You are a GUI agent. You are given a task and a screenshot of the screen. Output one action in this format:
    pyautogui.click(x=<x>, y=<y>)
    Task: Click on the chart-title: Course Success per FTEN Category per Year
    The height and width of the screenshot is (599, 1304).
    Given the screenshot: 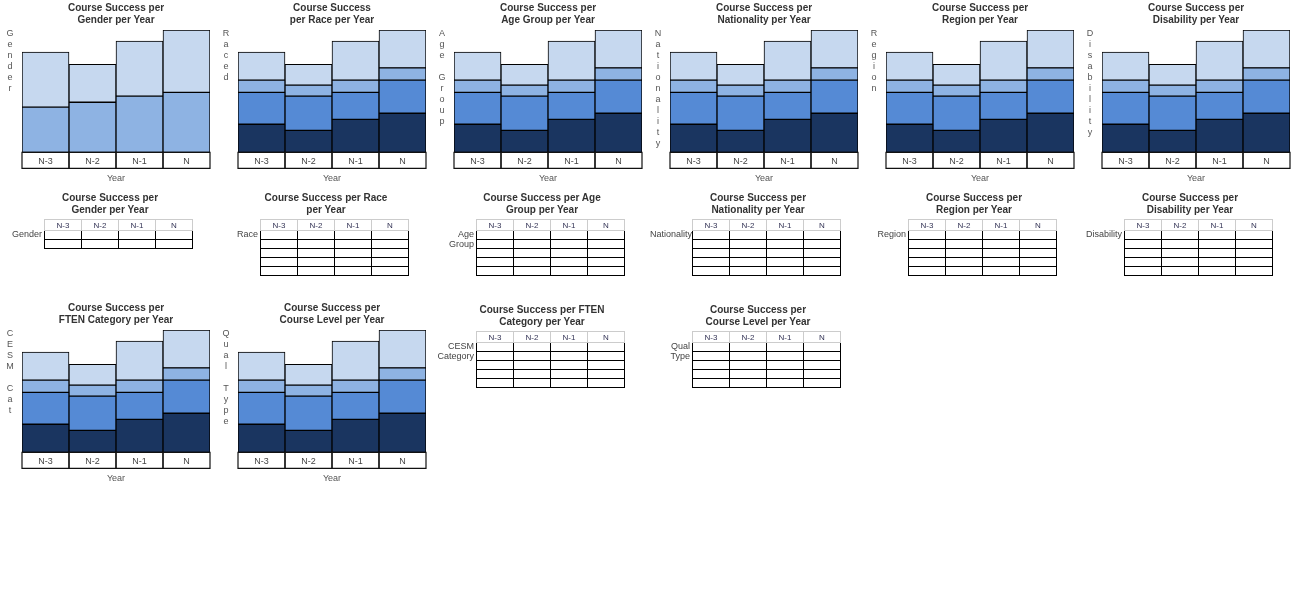 What is the action you would take?
    pyautogui.click(x=116, y=313)
    